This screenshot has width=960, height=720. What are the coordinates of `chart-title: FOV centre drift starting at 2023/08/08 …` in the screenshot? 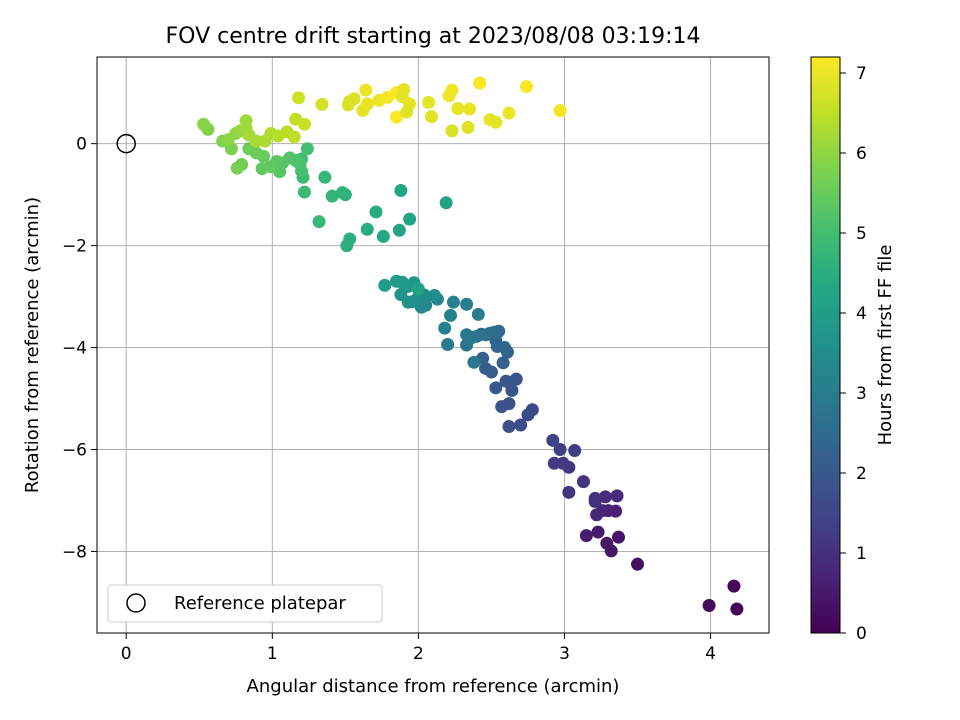 It's located at (433, 36).